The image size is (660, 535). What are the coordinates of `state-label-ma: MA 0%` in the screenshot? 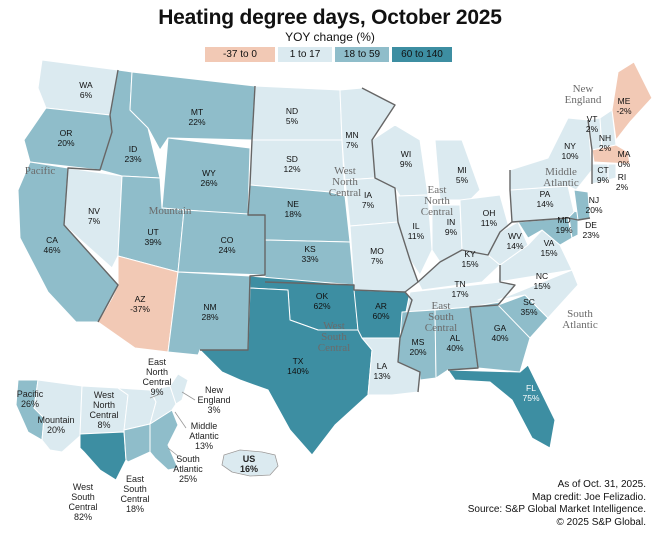 It's located at (624, 159).